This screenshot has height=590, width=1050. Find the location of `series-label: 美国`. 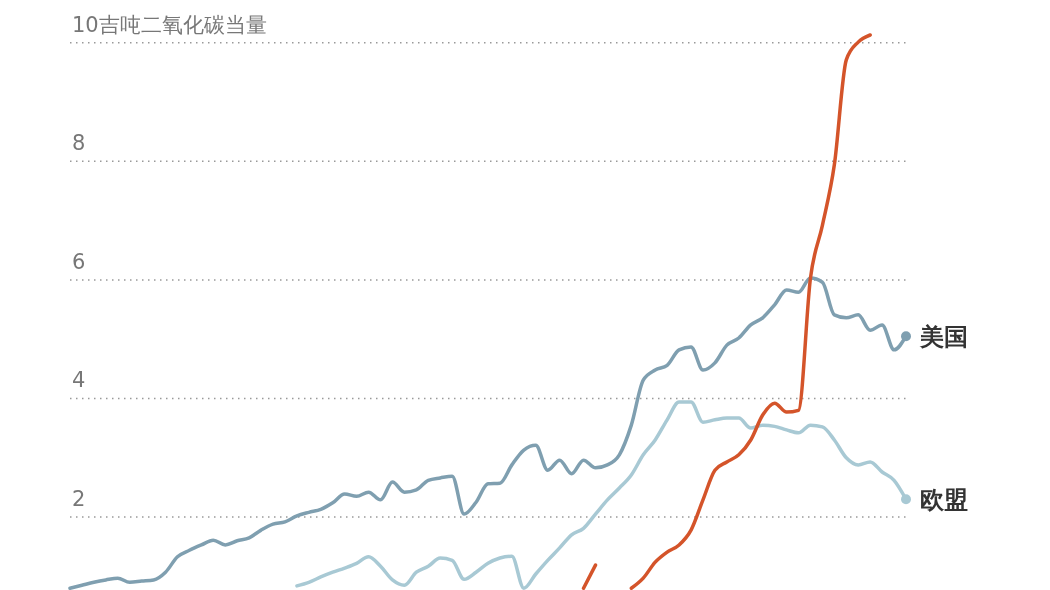

series-label: 美国 is located at coordinates (943, 336).